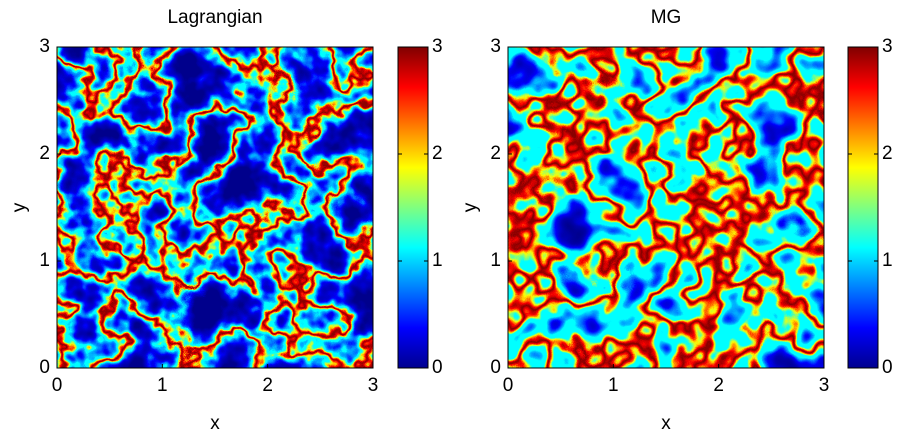  Describe the element at coordinates (666, 17) in the screenshot. I see `panel-title: MG` at that location.